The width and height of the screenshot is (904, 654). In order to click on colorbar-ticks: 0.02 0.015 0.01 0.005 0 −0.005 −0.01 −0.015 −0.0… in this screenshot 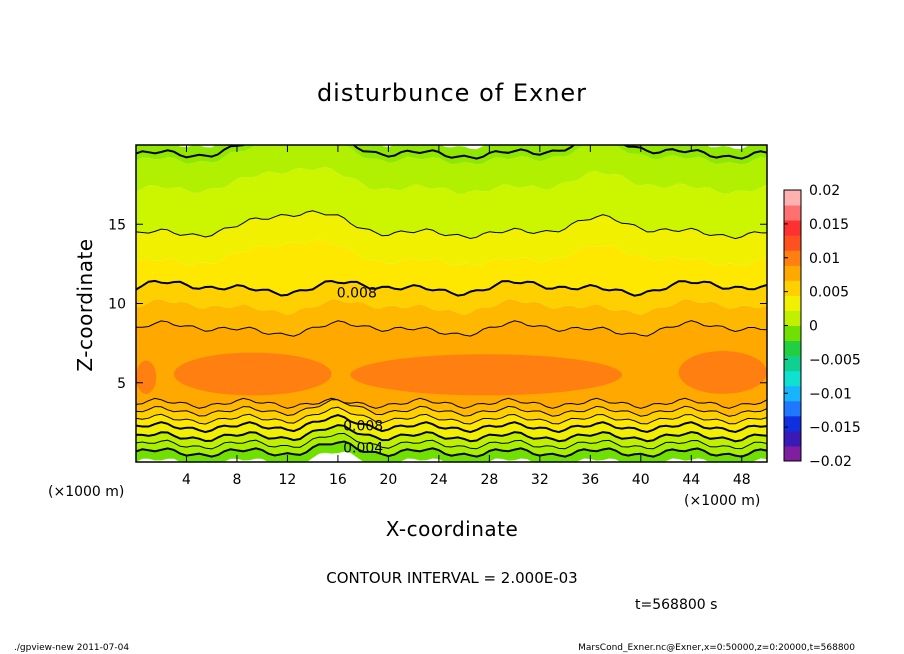, I will do `click(822, 326)`.